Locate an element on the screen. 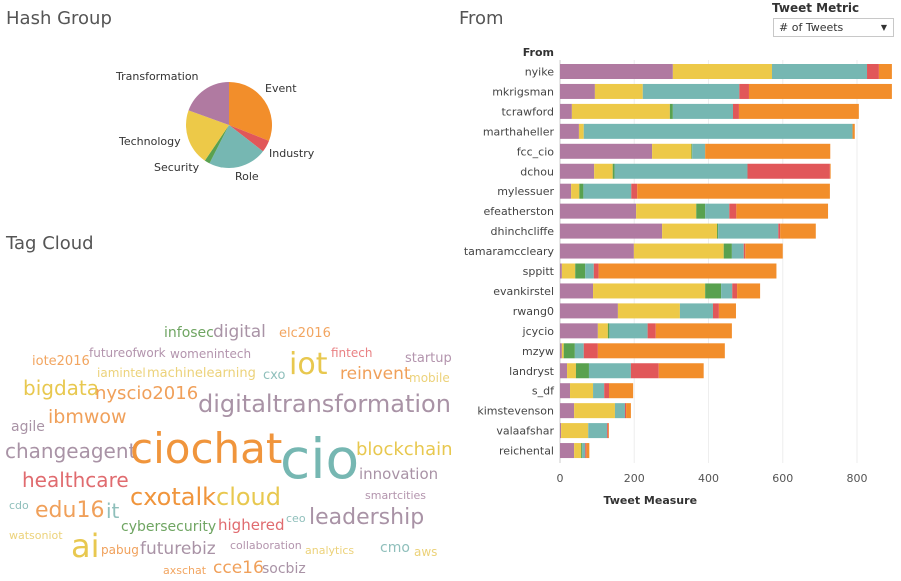 This screenshot has height=581, width=901. bar-segment-rwang0-technology is located at coordinates (648, 311).